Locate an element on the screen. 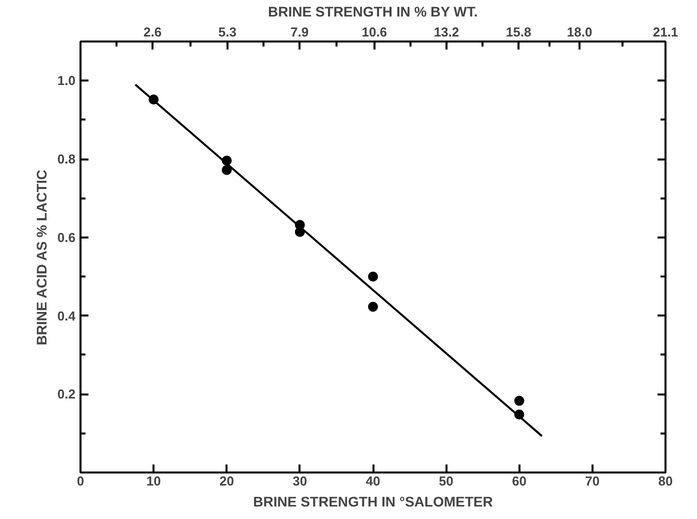 The height and width of the screenshot is (519, 697). x2-tick-label: 18.0 is located at coordinates (579, 32).